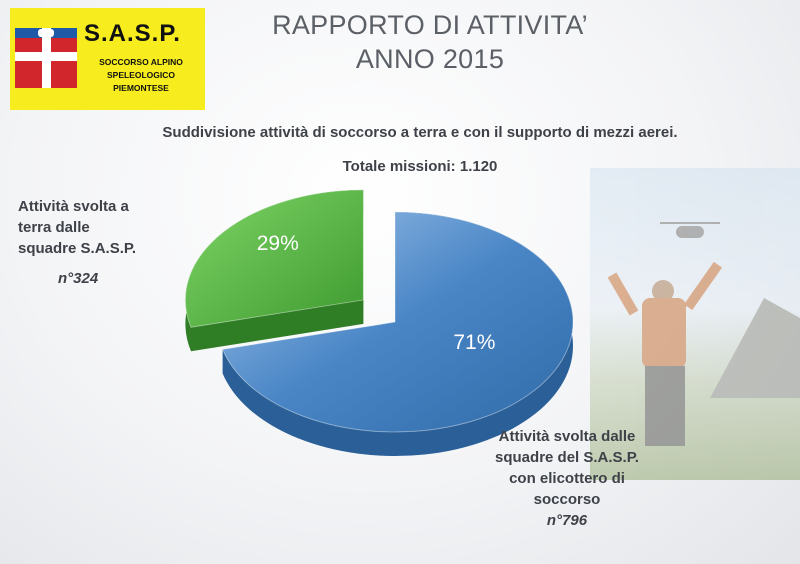 The width and height of the screenshot is (800, 564). What do you see at coordinates (567, 436) in the screenshot?
I see `heli-label-line-1: Attività svolta dalle` at bounding box center [567, 436].